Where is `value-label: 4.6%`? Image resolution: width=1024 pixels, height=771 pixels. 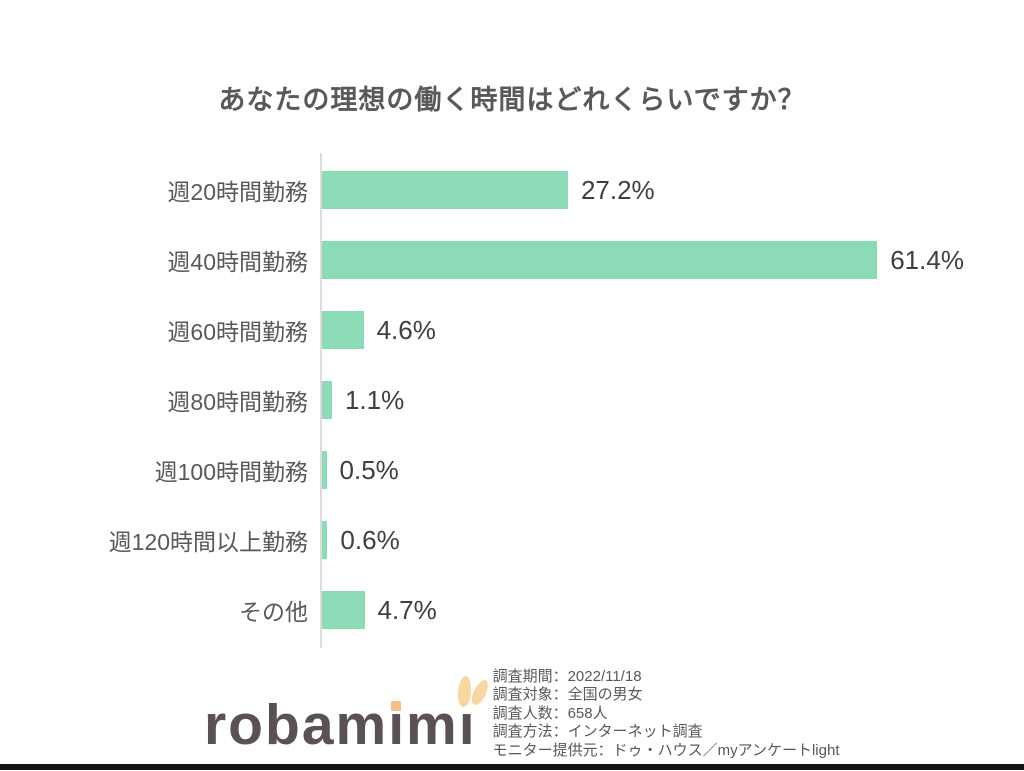
value-label: 4.6% is located at coordinates (406, 329).